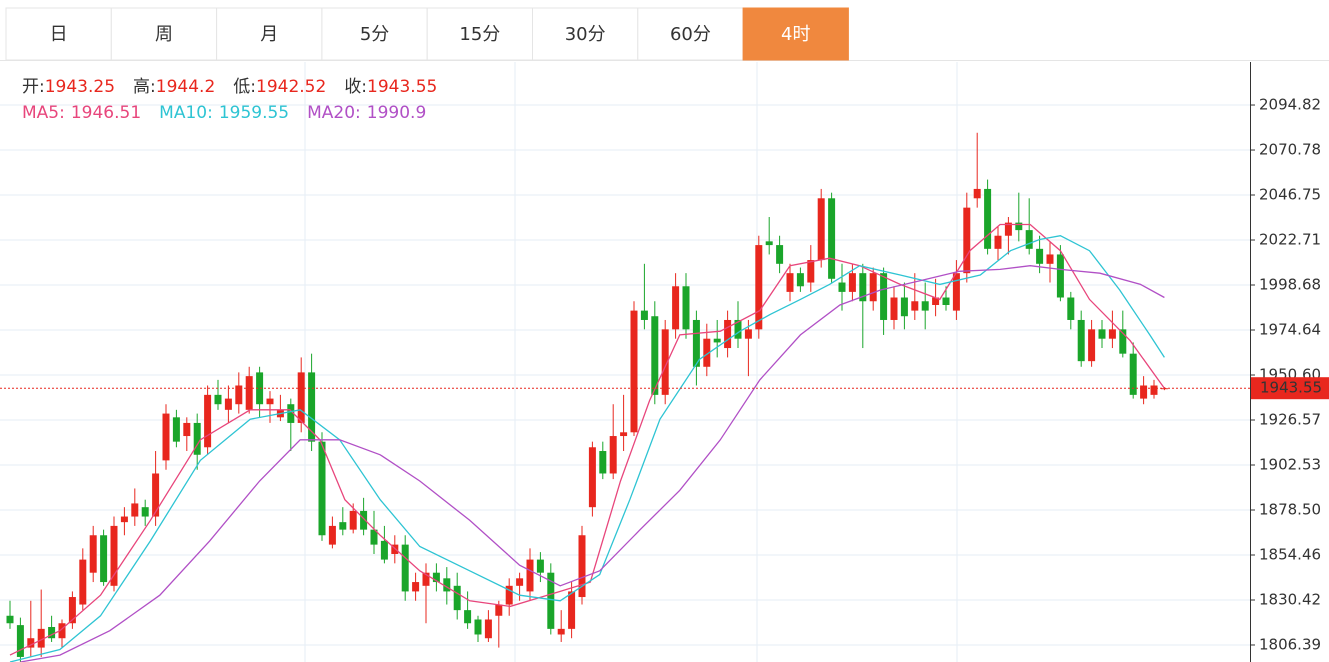 The height and width of the screenshot is (662, 1329). Describe the element at coordinates (186, 113) in the screenshot. I see `legend-name: MA10:` at that location.